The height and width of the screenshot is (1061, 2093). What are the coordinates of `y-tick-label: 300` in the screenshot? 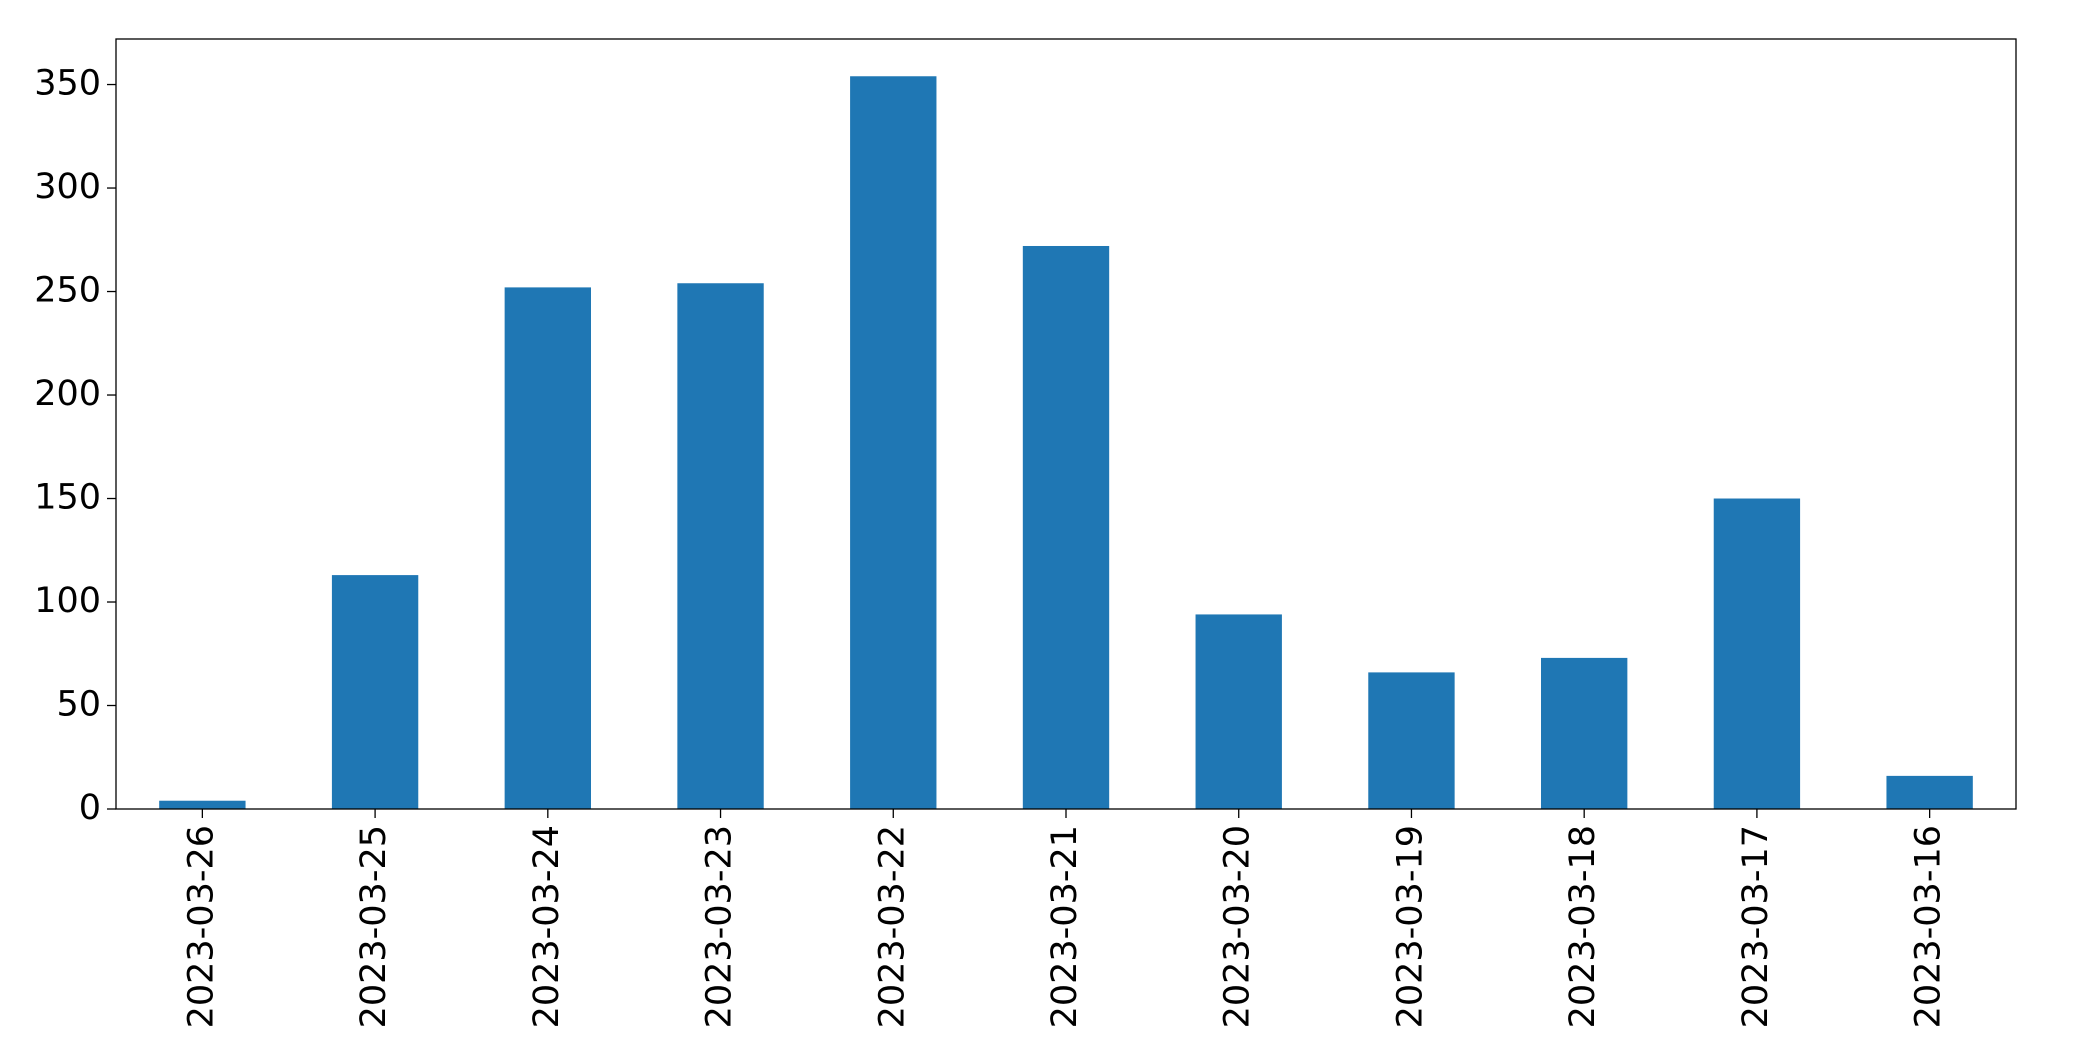 It's located at (67, 187).